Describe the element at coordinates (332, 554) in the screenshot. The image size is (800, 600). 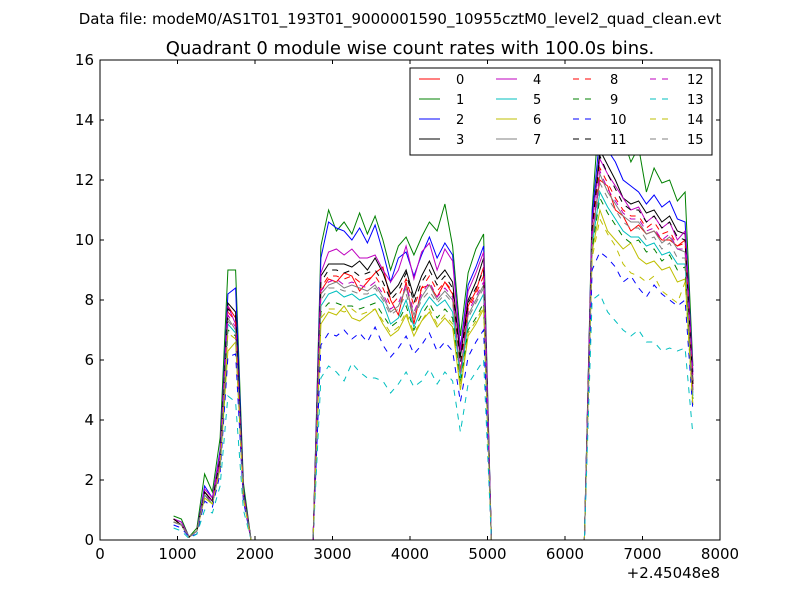
I see `x-tick-label: 3000` at that location.